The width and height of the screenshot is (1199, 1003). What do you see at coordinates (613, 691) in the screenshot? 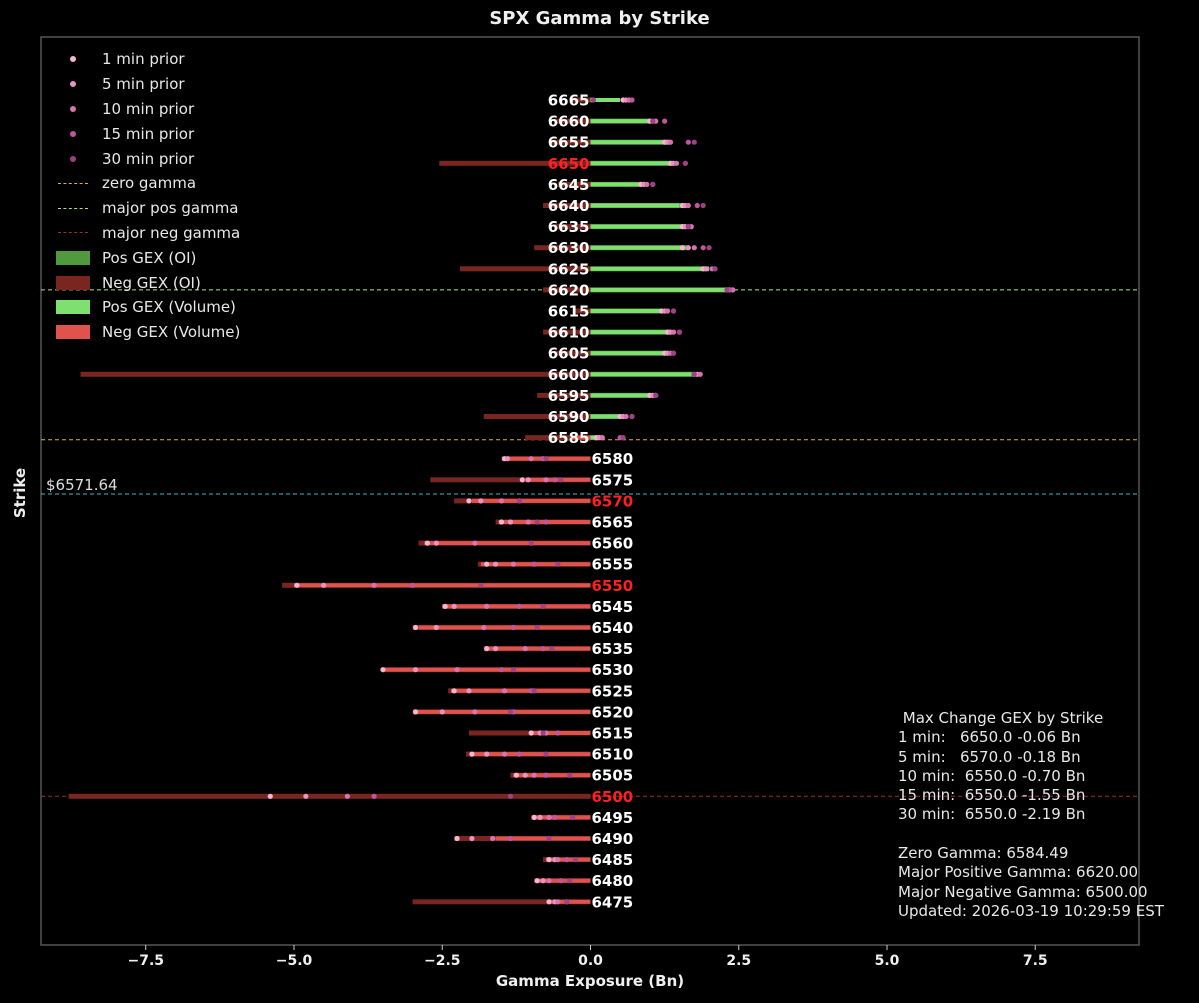
I see `strike-label: 6525` at bounding box center [613, 691].